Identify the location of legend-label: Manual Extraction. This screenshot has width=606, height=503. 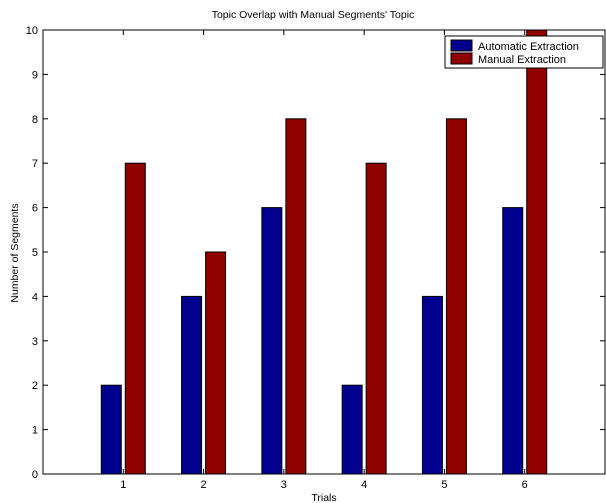
(522, 60).